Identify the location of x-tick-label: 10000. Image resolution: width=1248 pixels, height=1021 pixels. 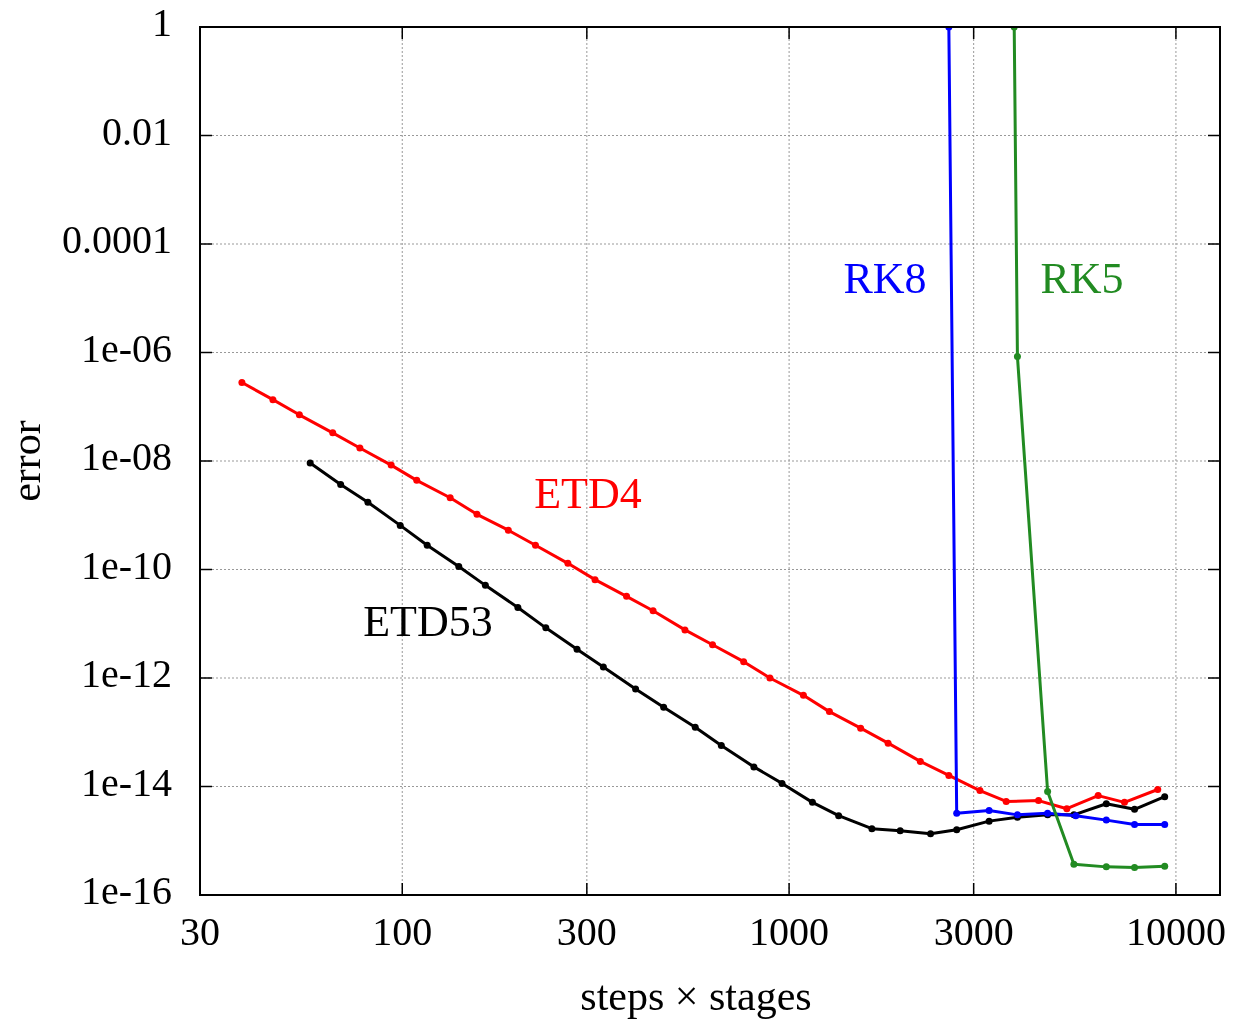
(1175, 931).